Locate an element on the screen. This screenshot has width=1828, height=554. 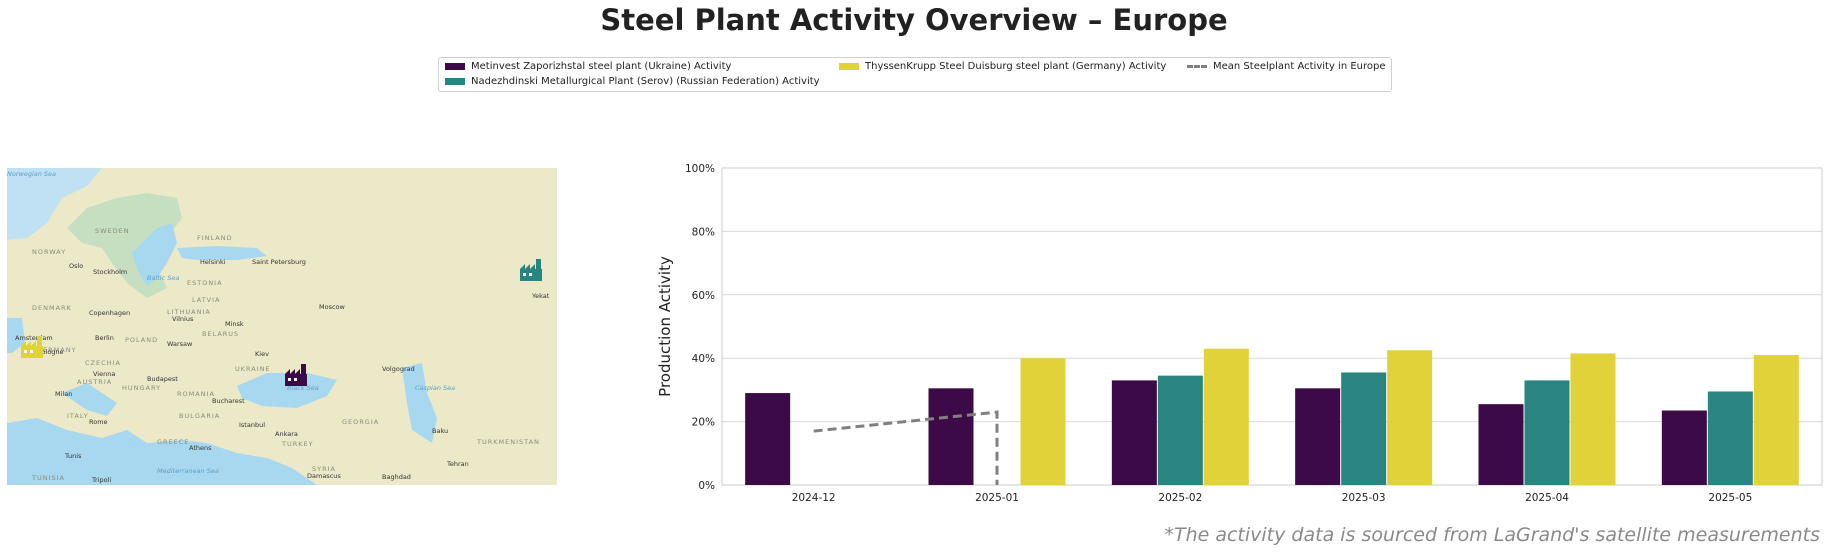
x-tick-label: 2025-01 is located at coordinates (997, 498).